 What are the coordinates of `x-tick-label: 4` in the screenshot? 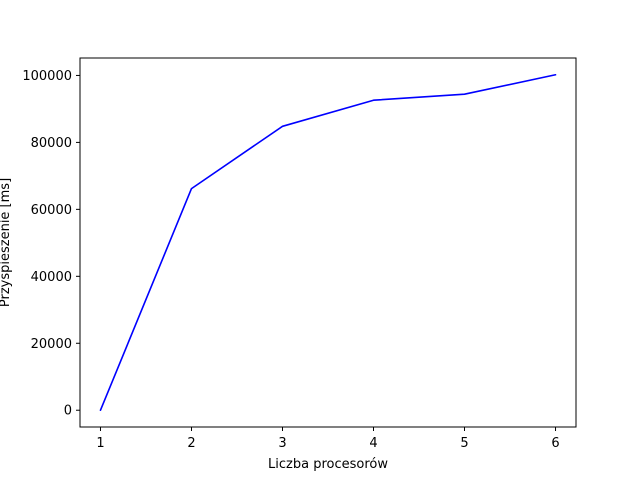 It's located at (373, 443).